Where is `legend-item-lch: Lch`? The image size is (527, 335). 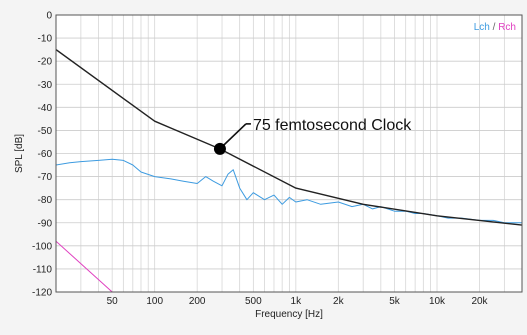
legend-item-lch: Lch is located at coordinates (482, 27).